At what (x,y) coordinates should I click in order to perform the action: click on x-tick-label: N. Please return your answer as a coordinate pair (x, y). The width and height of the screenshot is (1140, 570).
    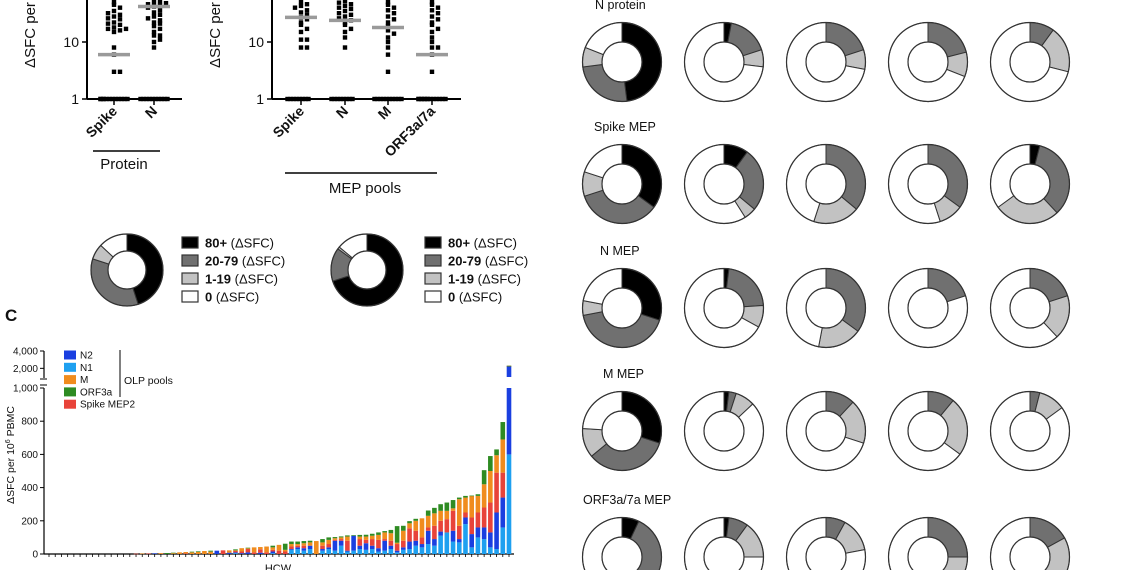
    Looking at the image, I should click on (151, 112).